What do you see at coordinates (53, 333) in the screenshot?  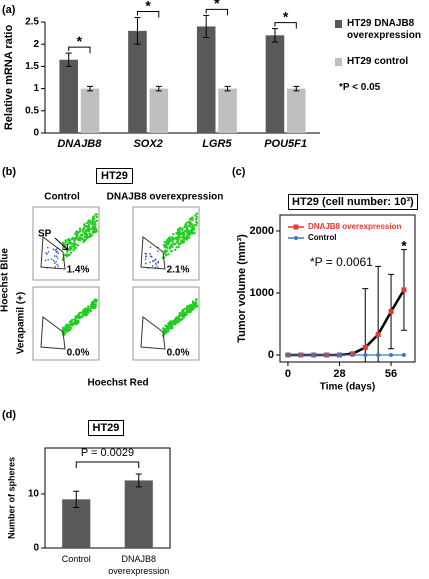 I see `gate` at bounding box center [53, 333].